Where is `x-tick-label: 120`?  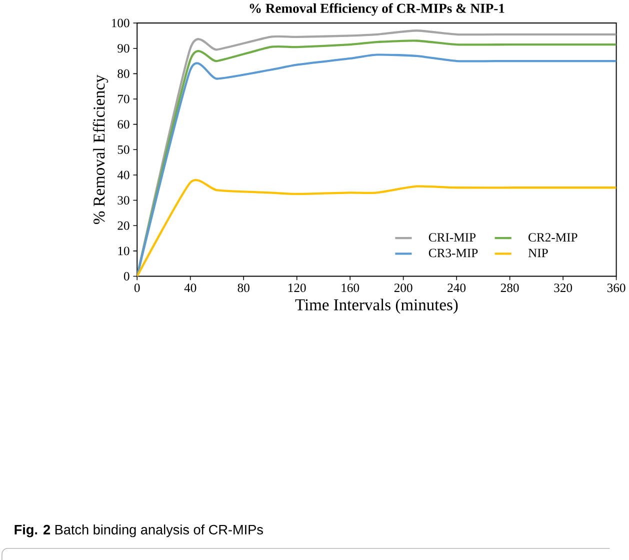
x-tick-label: 120 is located at coordinates (297, 287).